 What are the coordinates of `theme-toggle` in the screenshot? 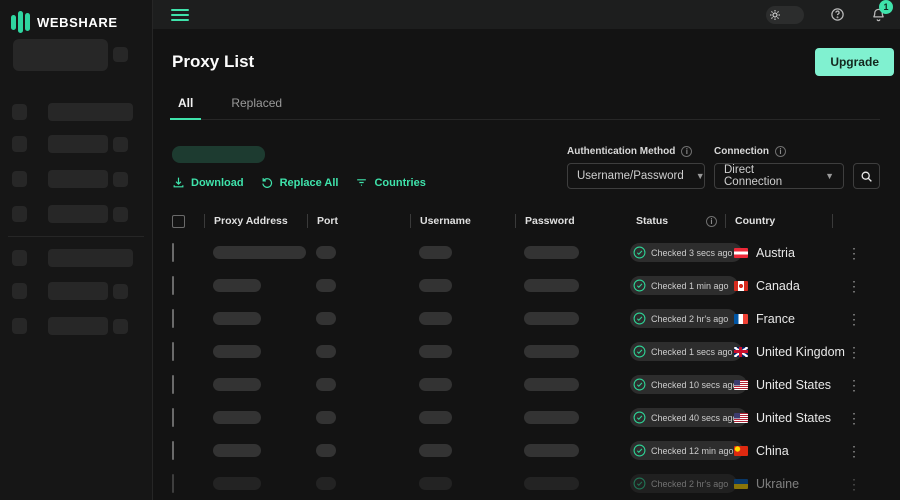 It's located at (785, 14).